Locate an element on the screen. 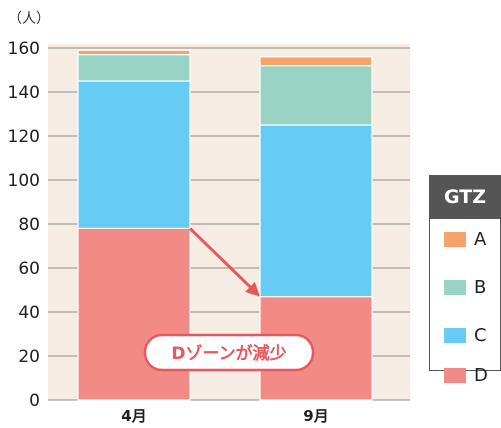 This screenshot has width=501, height=428. legend-label: B is located at coordinates (480, 287).